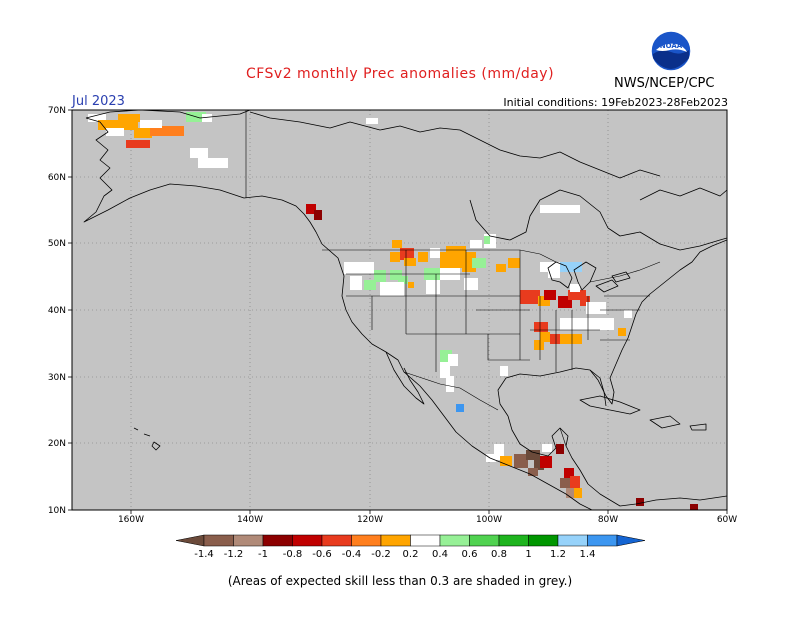 This screenshot has height=618, width=800. Describe the element at coordinates (204, 554) in the screenshot. I see `colorbar-label: -1.4` at that location.